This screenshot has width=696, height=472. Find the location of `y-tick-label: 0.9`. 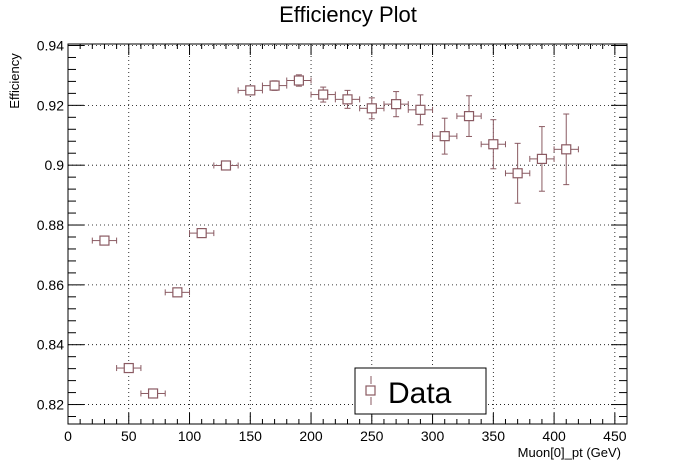

y-tick-label: 0.9 is located at coordinates (55, 165).